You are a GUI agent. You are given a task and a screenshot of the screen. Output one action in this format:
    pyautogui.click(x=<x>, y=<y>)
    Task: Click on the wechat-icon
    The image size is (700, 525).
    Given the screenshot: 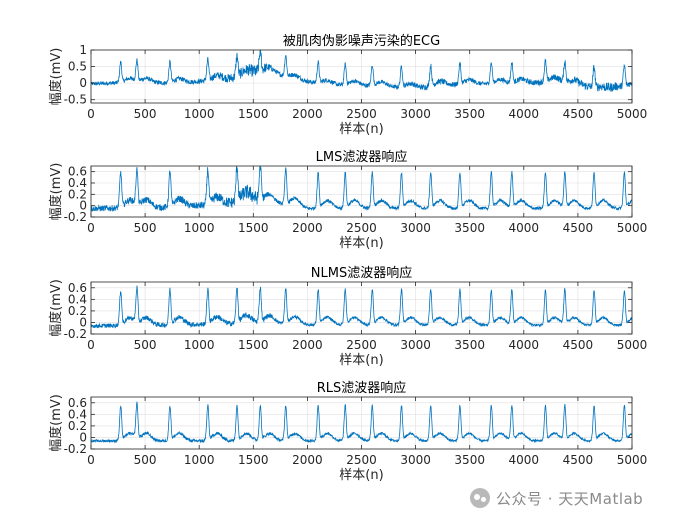 What is the action you would take?
    pyautogui.click(x=480, y=498)
    